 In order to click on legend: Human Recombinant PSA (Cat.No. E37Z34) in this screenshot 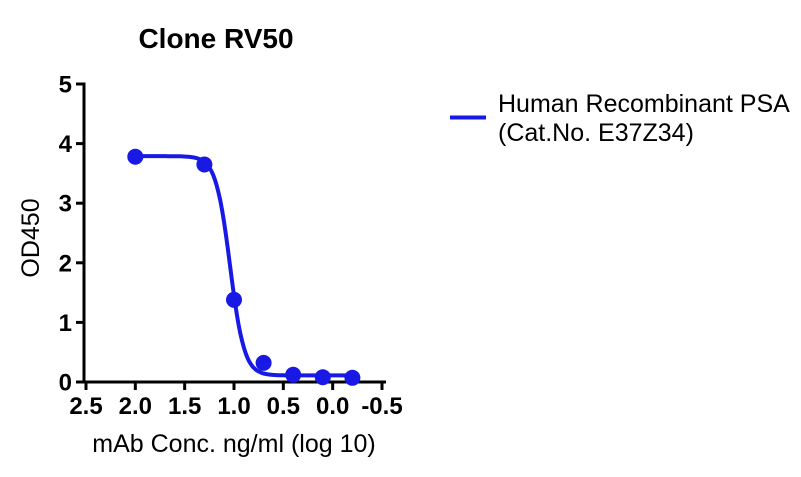, I will do `click(620, 118)`.